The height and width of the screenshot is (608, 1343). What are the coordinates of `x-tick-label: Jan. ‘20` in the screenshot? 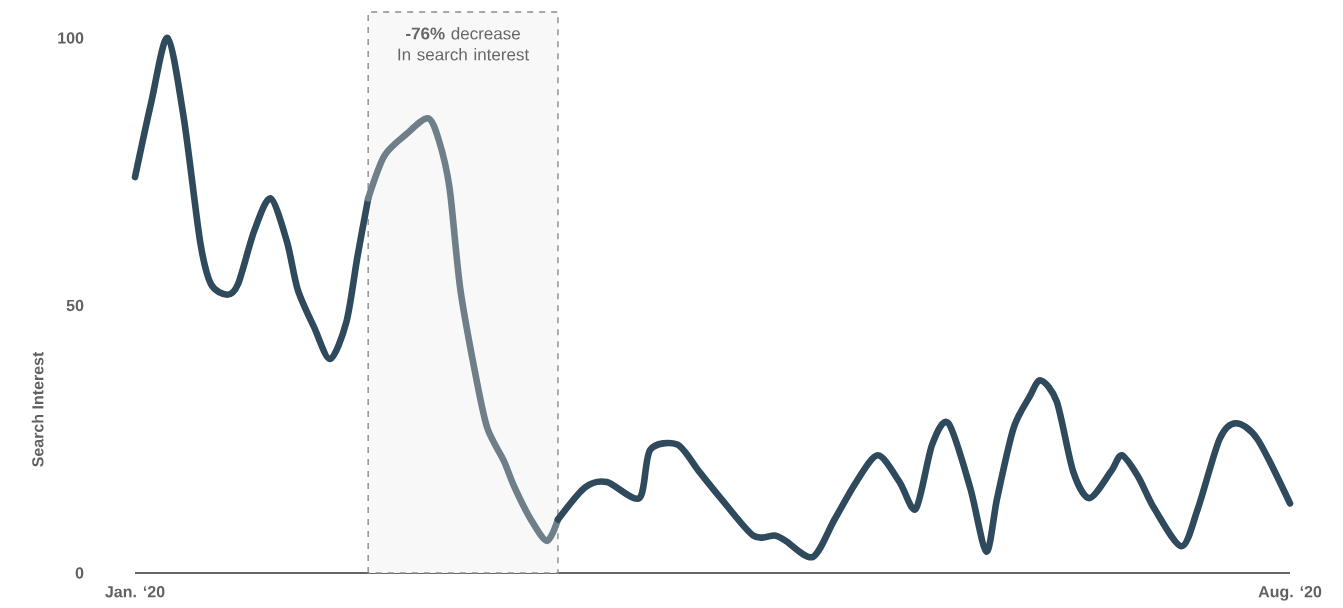 It's located at (135, 592).